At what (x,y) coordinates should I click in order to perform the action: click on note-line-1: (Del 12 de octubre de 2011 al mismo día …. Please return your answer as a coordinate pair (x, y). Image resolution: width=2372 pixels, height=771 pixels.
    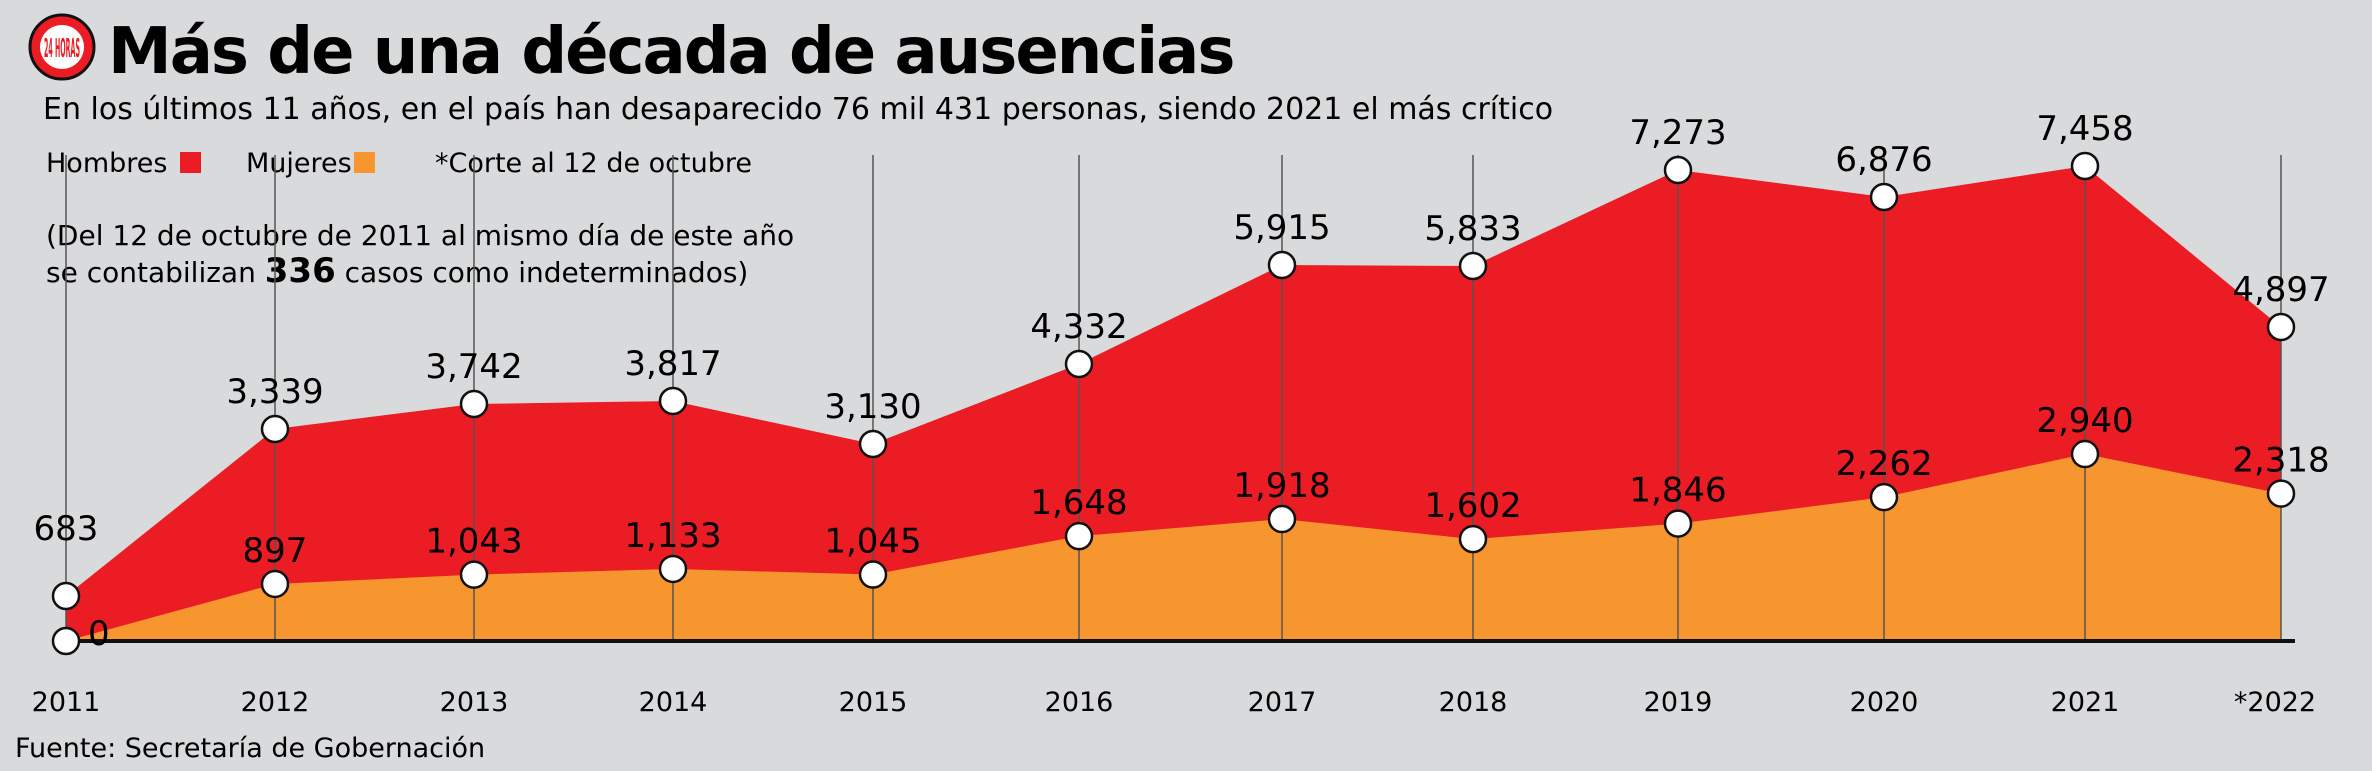
    Looking at the image, I should click on (420, 235).